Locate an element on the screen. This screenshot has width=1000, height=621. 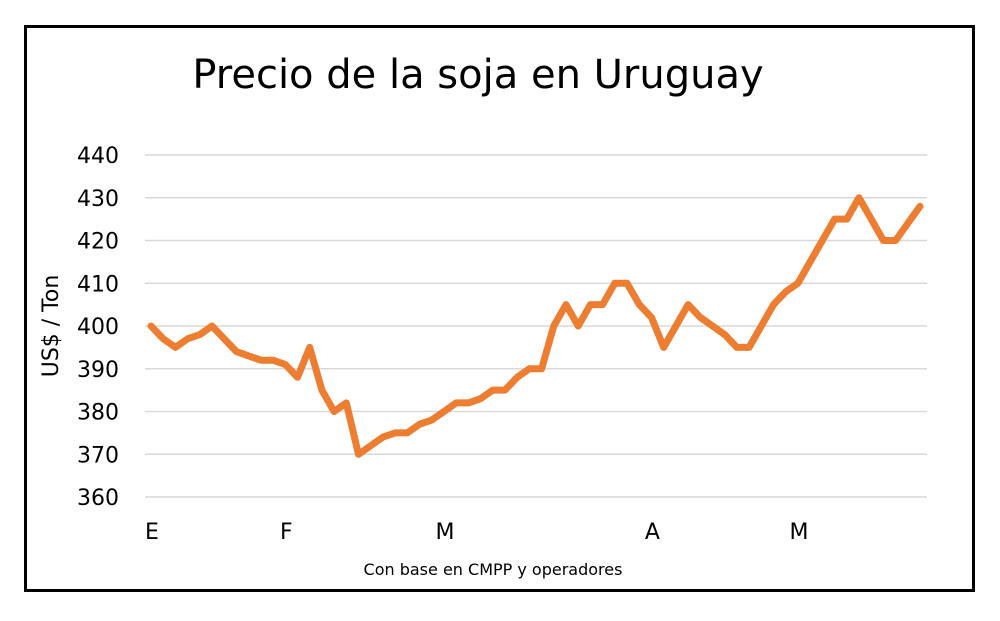
y-axis-label: US$ / Ton is located at coordinates (51, 326).